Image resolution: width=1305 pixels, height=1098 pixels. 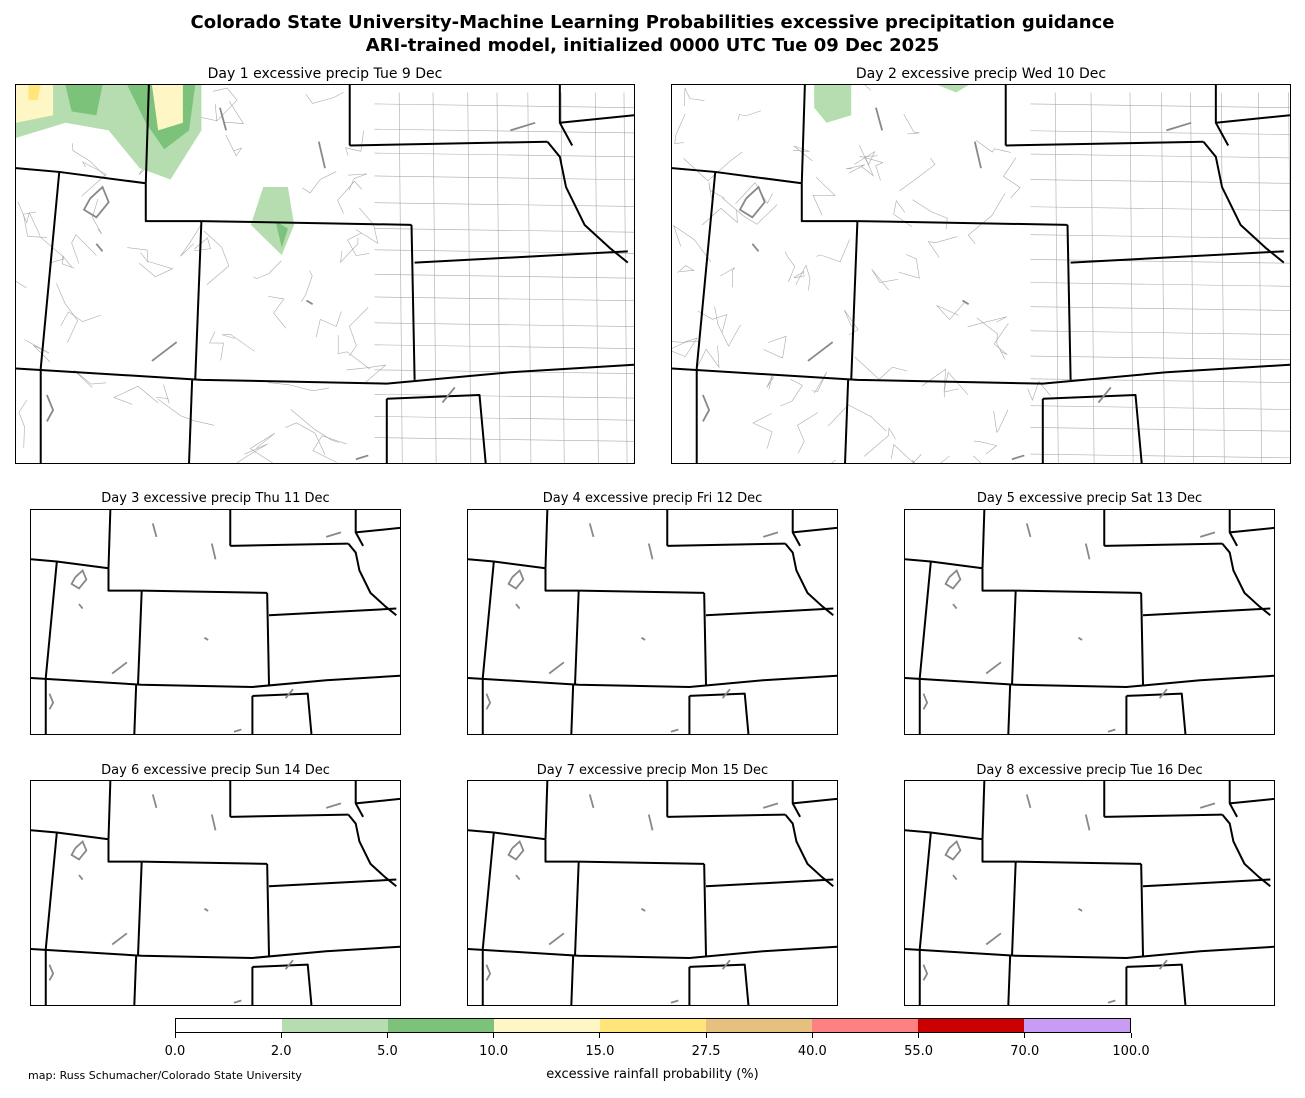 What do you see at coordinates (652, 893) in the screenshot?
I see `map-panel-day7` at bounding box center [652, 893].